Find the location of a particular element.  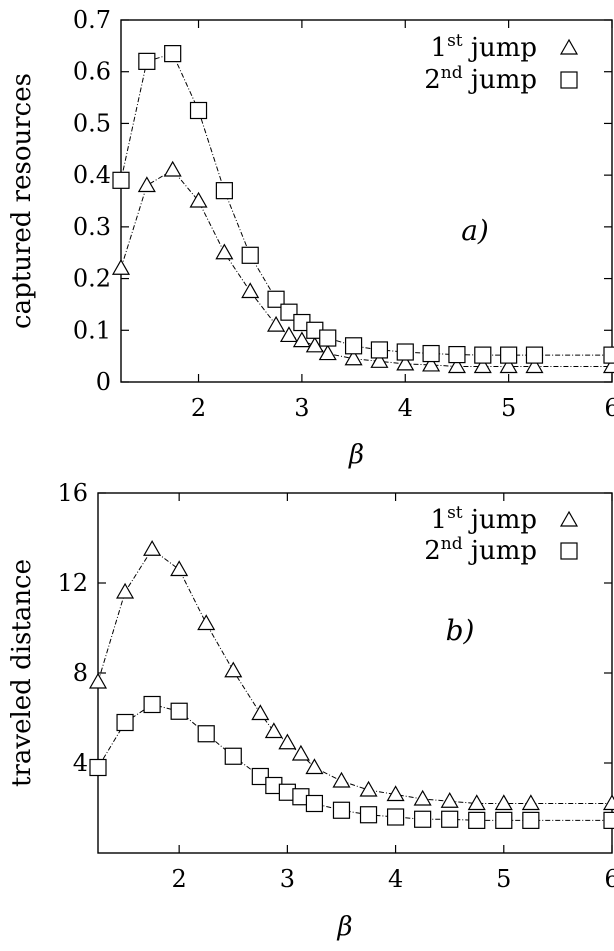

panel-label: a) is located at coordinates (475, 230).